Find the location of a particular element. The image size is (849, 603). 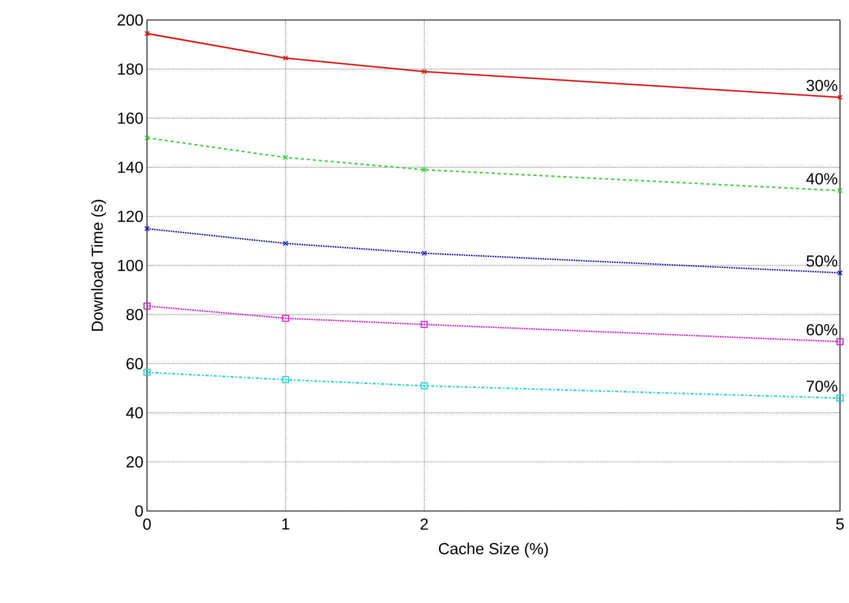

y-tick-label: 80 is located at coordinates (134, 314).